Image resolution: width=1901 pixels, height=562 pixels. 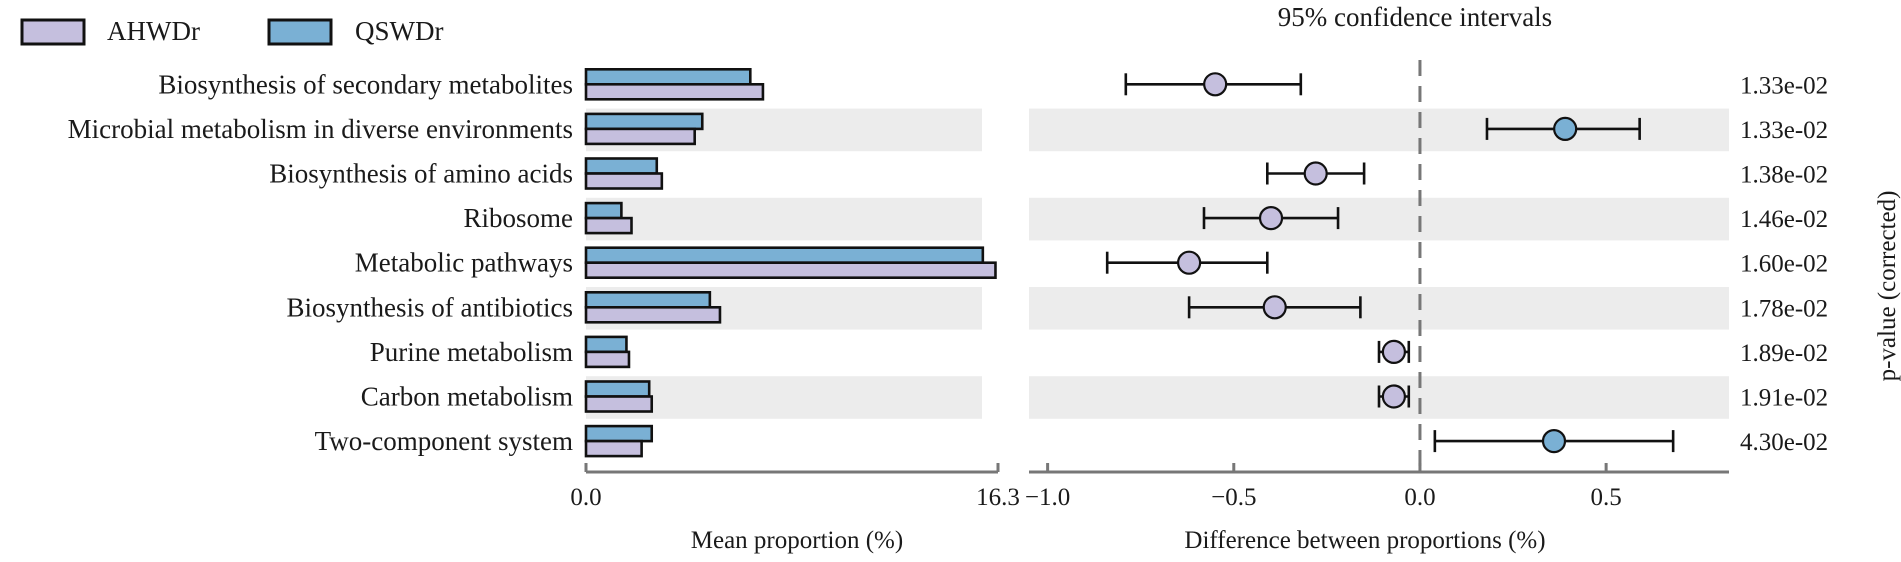 I want to click on category-label-two-component-system: Two-component system, so click(x=444, y=441).